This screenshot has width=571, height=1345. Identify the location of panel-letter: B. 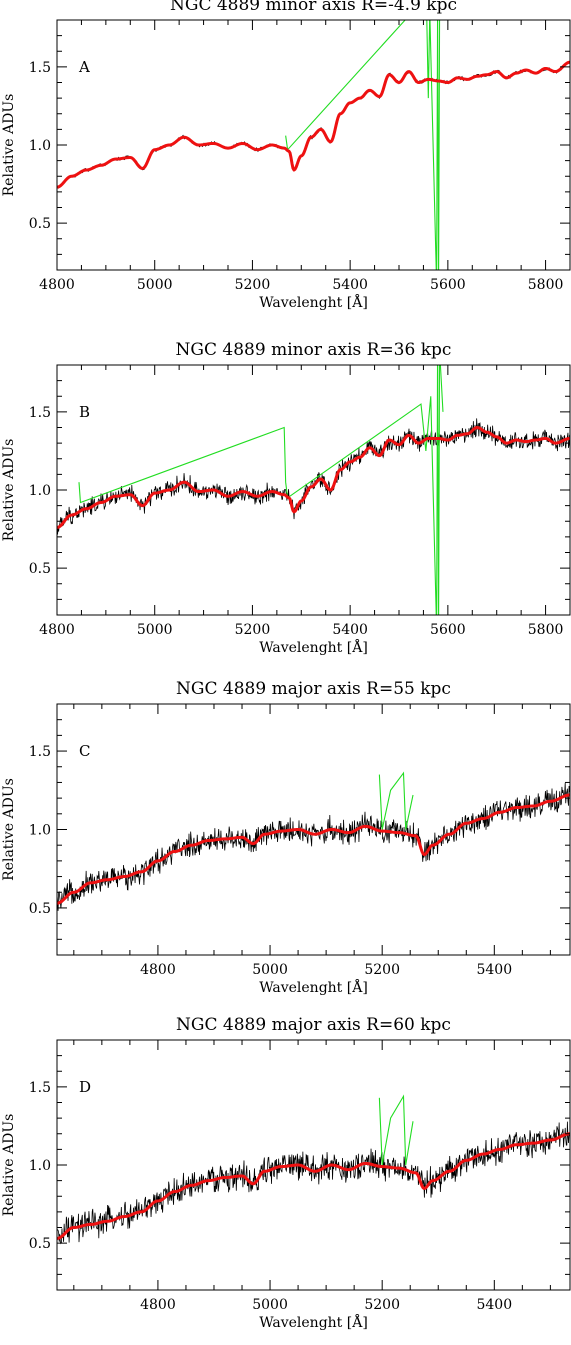
(84, 412).